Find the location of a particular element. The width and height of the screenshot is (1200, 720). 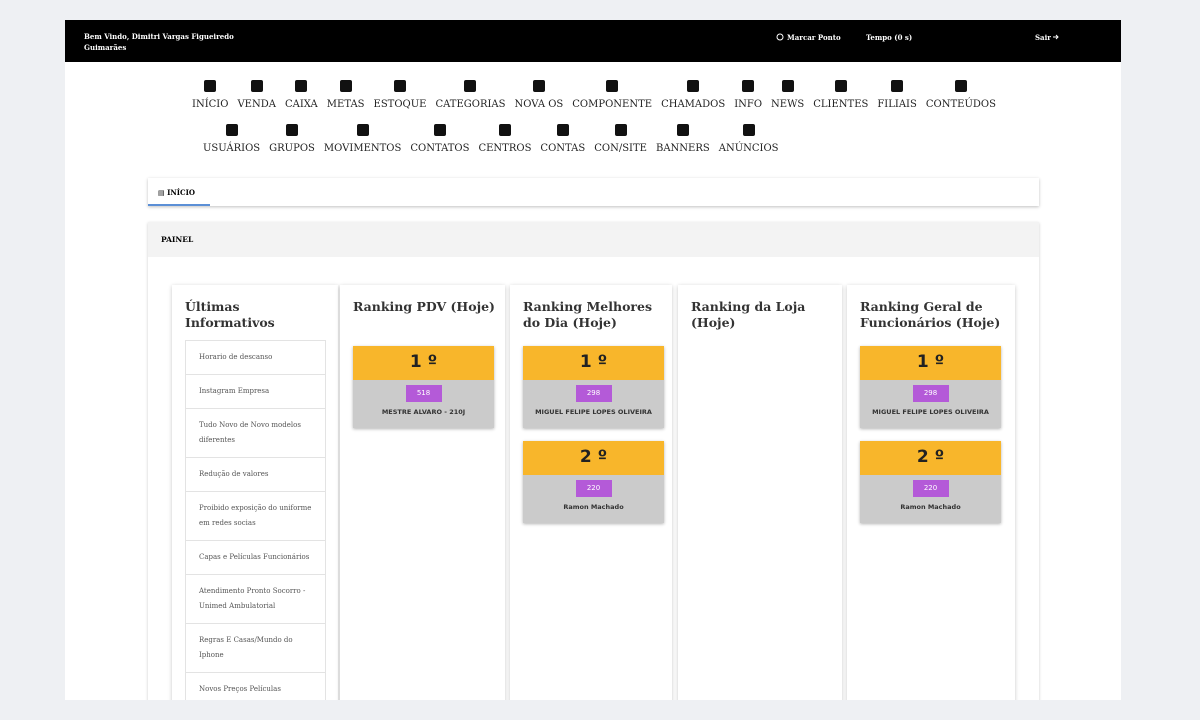

breadcrumb-label: ▤ INÍCIO is located at coordinates (176, 192).